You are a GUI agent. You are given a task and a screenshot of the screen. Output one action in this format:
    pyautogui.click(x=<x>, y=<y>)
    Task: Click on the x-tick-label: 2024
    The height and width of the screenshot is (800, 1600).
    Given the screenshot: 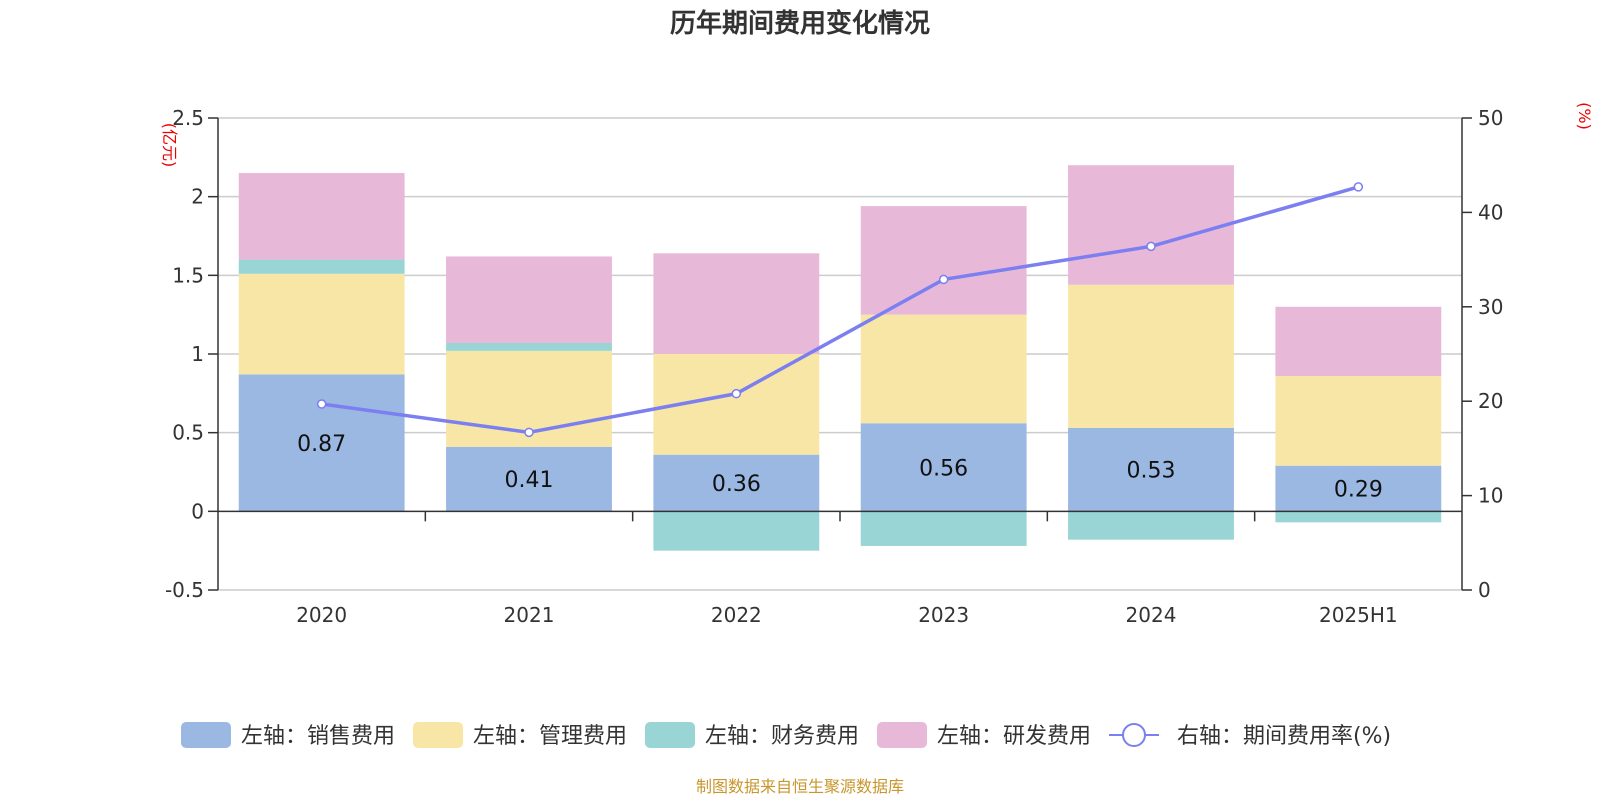 What is the action you would take?
    pyautogui.click(x=1151, y=615)
    